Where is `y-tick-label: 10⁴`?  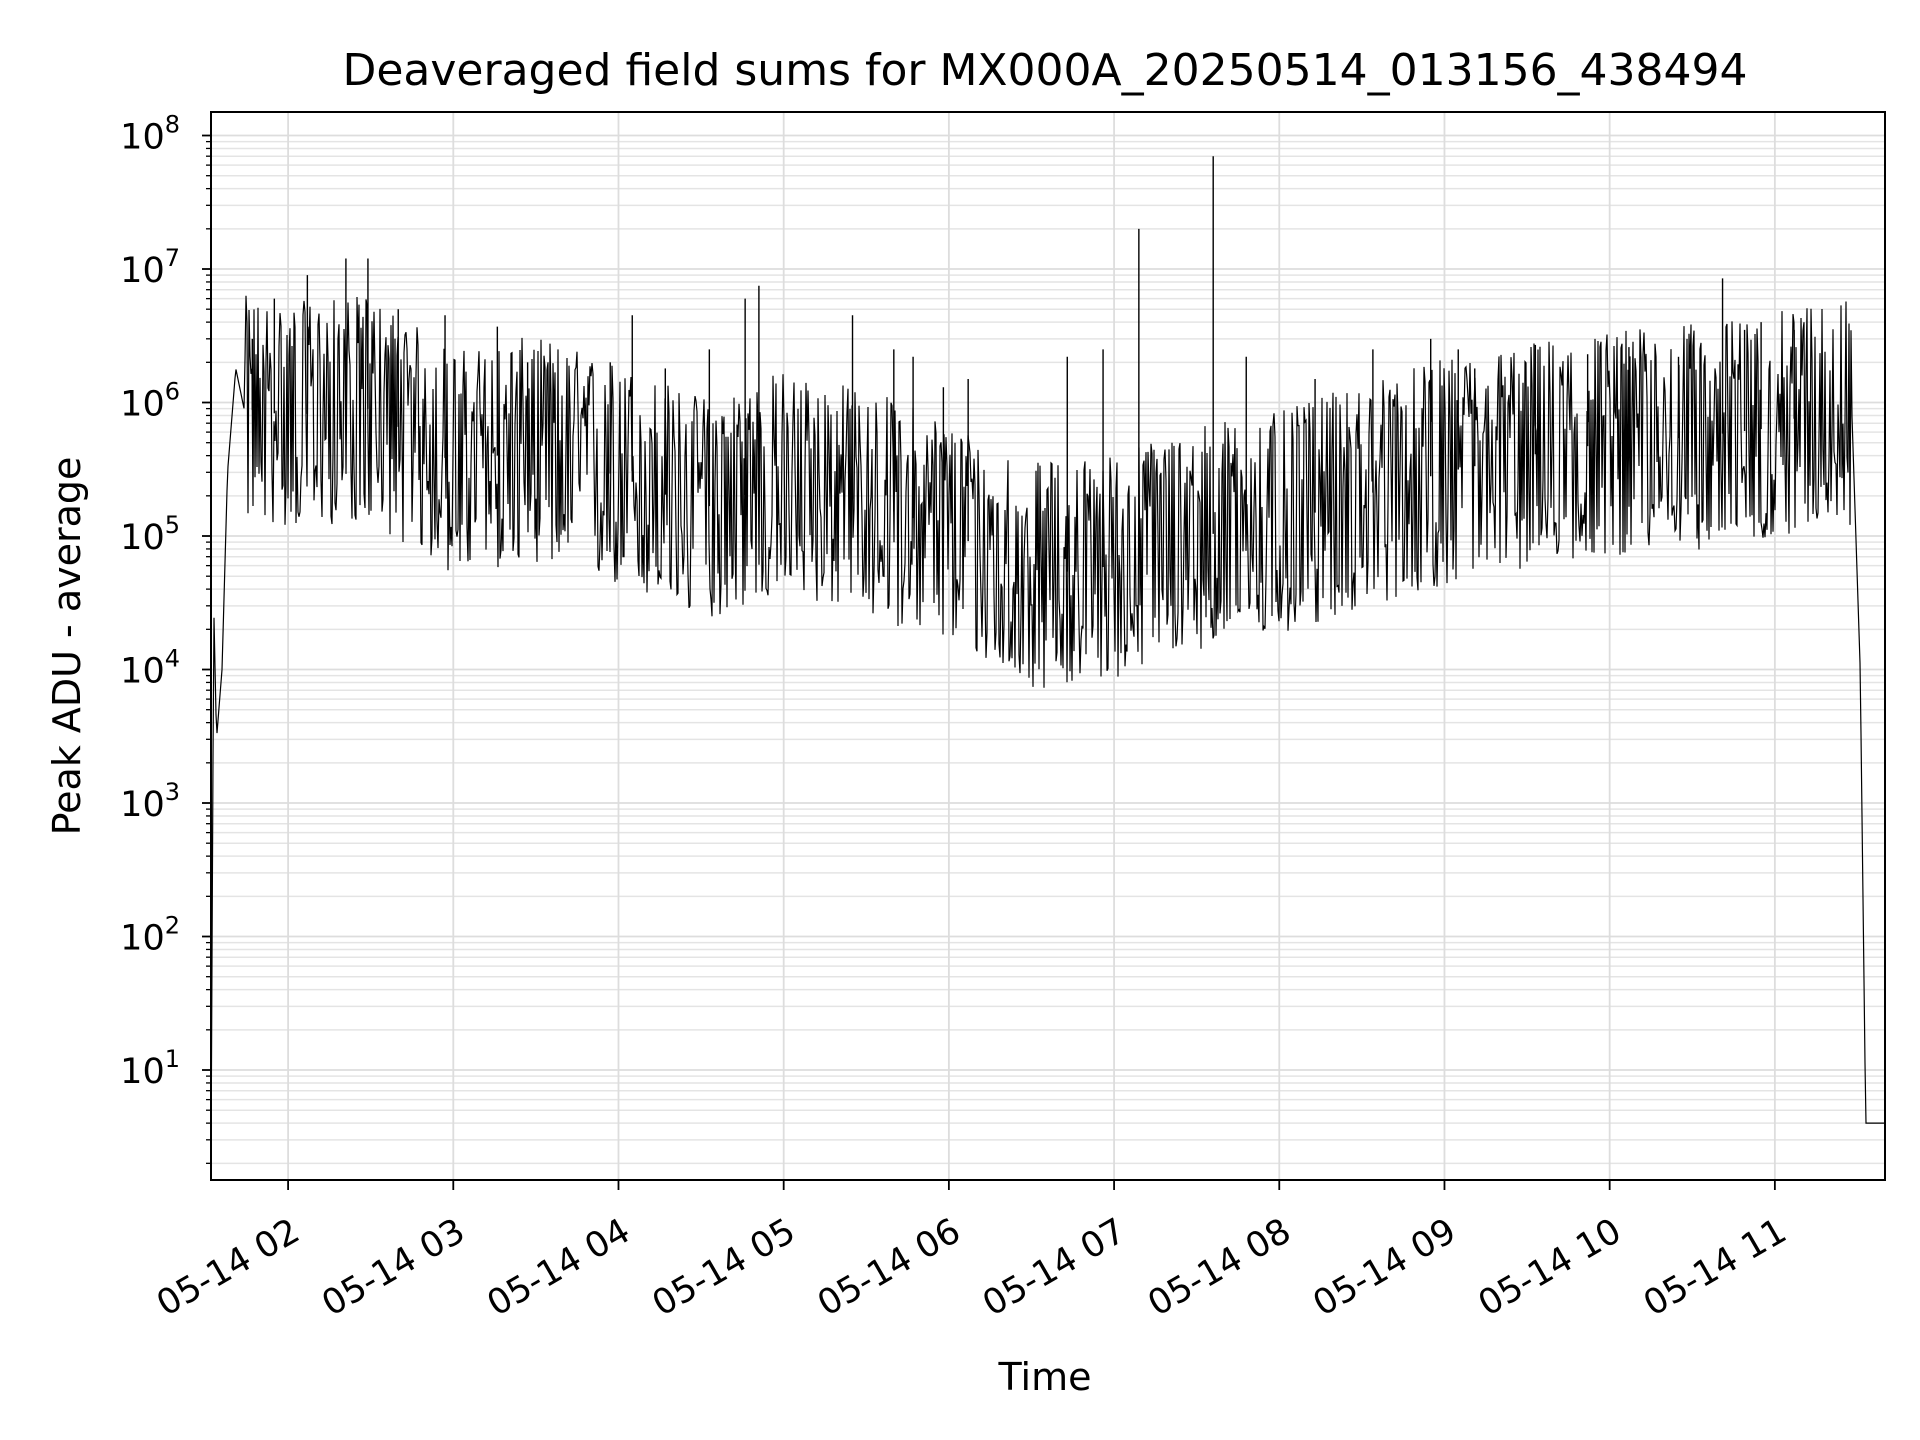 y-tick-label: 10⁴ is located at coordinates (150, 668).